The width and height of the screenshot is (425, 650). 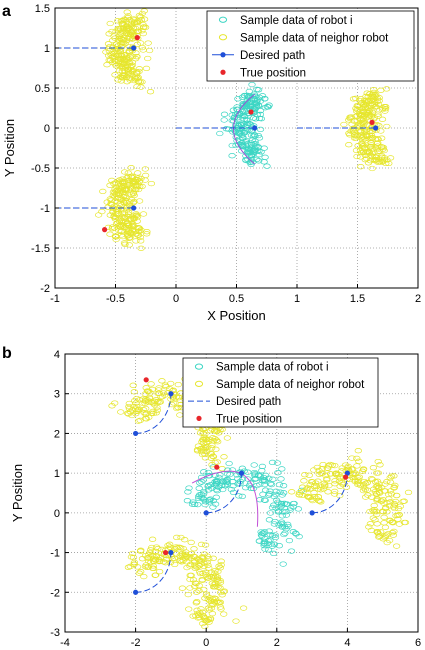 I want to click on x-tick-label: -4, so click(x=65, y=643).